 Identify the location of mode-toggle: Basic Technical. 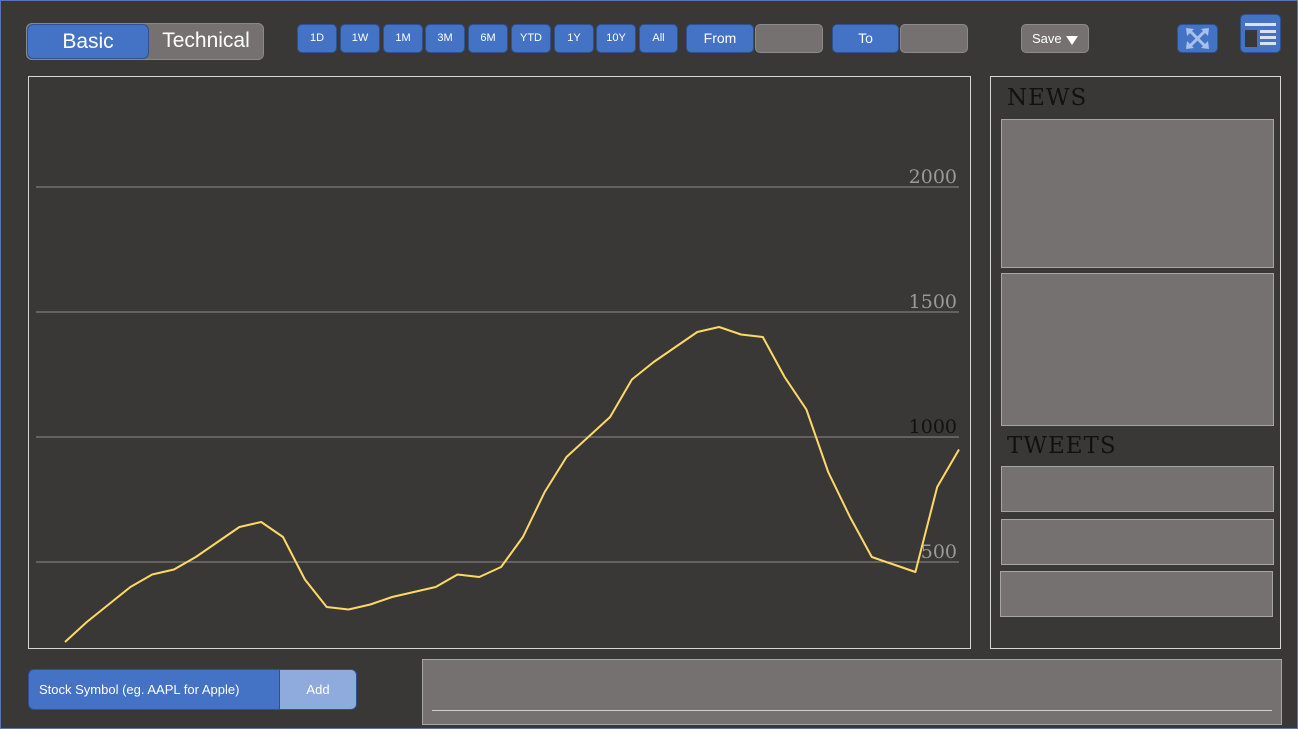
(145, 41).